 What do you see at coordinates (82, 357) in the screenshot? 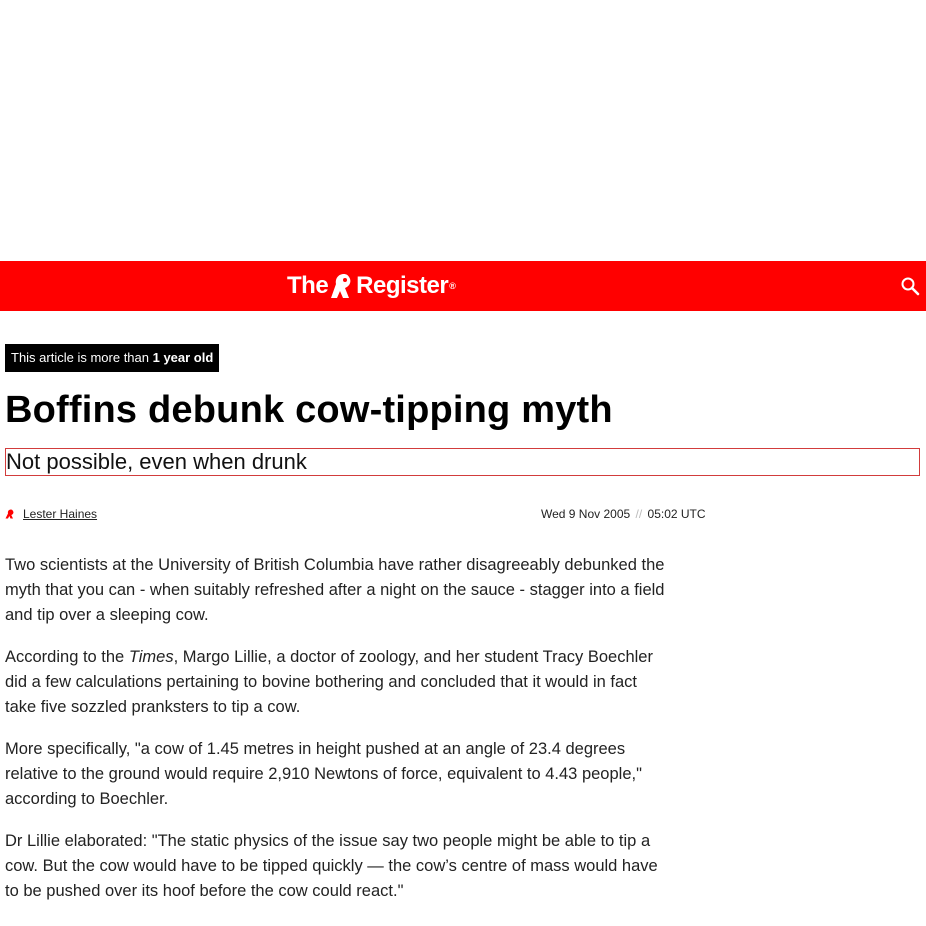
I see `age-badge-prefix: This article is more than` at bounding box center [82, 357].